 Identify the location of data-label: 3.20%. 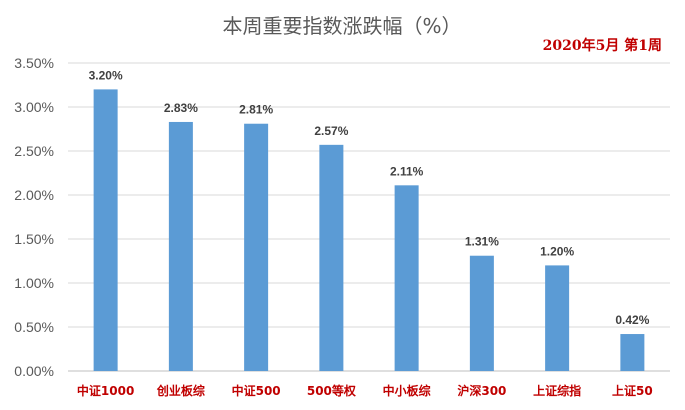
(106, 75).